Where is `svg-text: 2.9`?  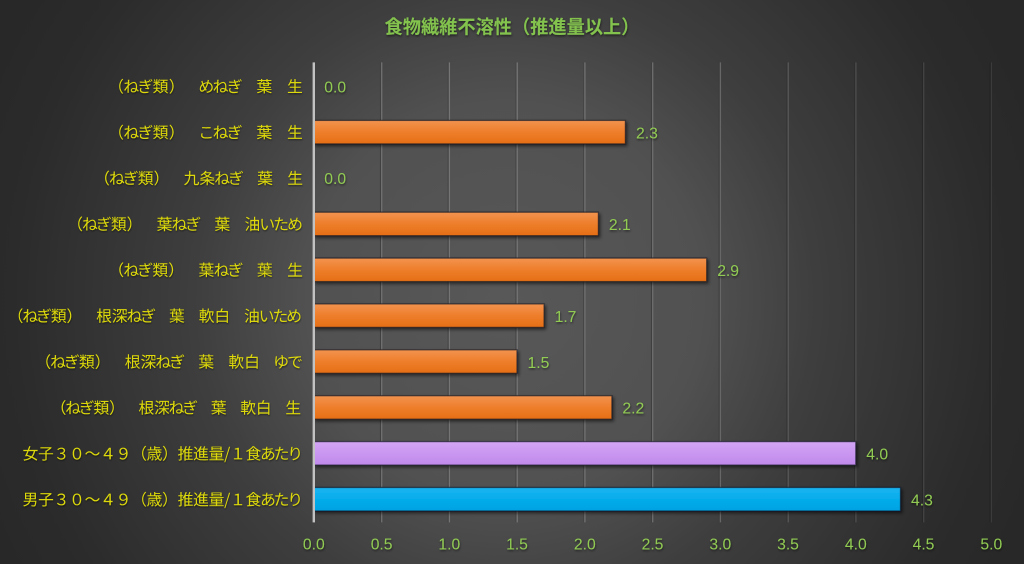
svg-text: 2.9 is located at coordinates (728, 271).